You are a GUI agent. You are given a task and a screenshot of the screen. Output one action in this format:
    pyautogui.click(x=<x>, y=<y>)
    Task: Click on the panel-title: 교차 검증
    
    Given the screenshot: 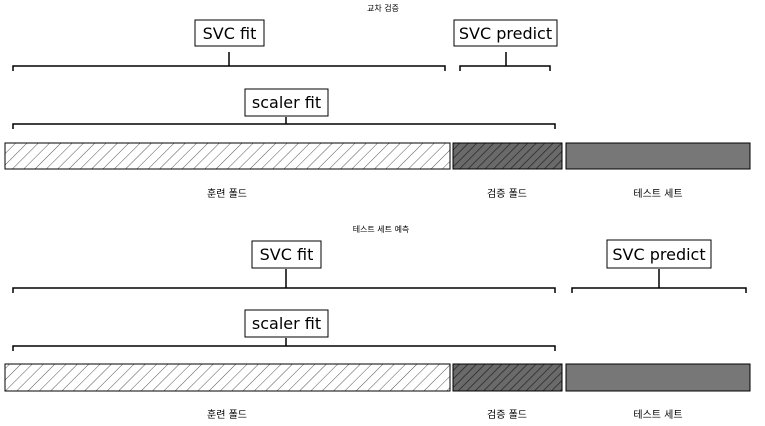 What is the action you would take?
    pyautogui.click(x=383, y=8)
    